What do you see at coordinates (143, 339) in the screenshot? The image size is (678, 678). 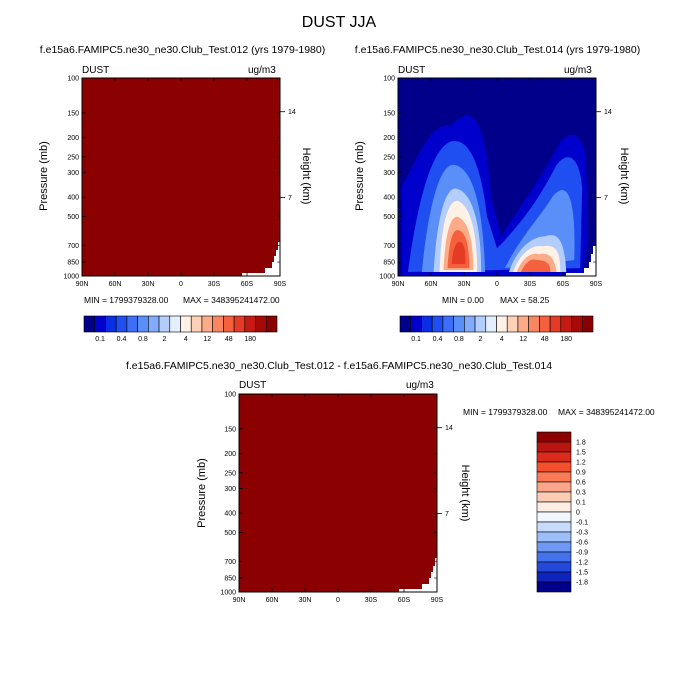 I see `colorbar-left-label: 0.8` at bounding box center [143, 339].